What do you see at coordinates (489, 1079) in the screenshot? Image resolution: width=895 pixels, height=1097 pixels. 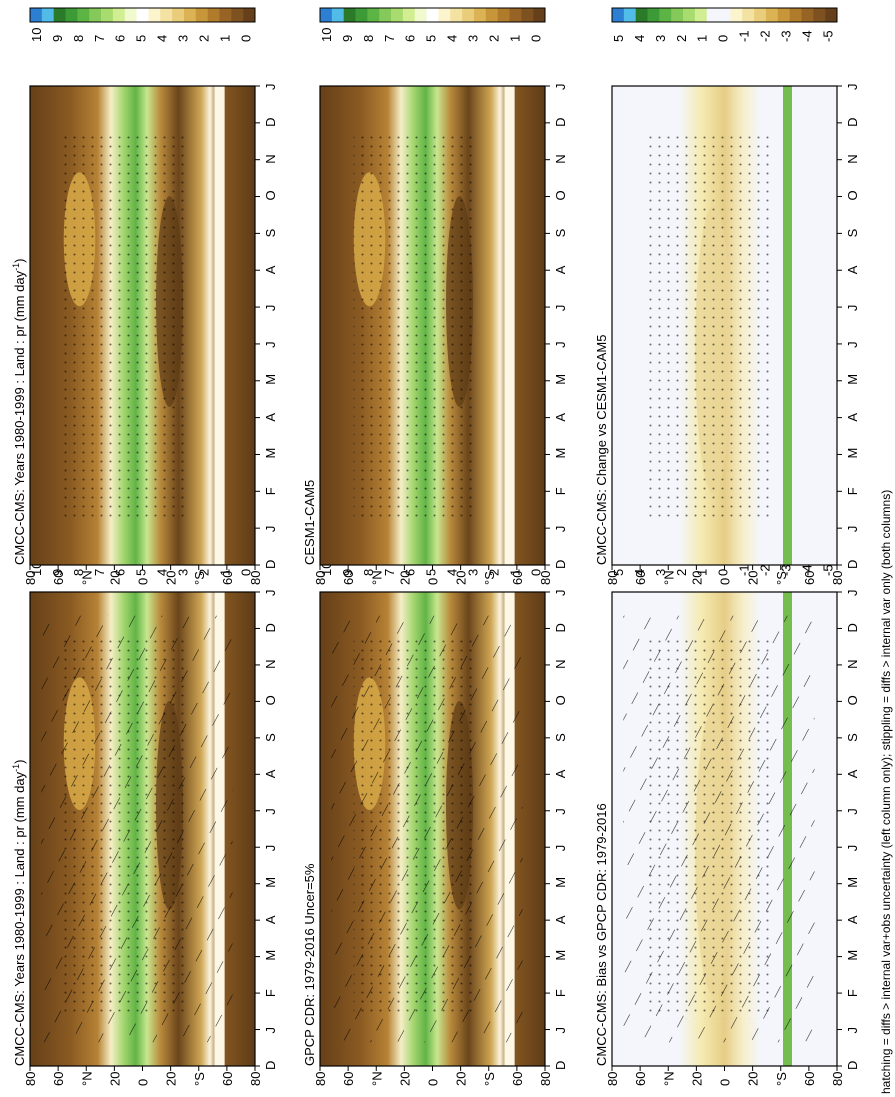 I see `lat-tick-label: °S` at bounding box center [489, 1079].